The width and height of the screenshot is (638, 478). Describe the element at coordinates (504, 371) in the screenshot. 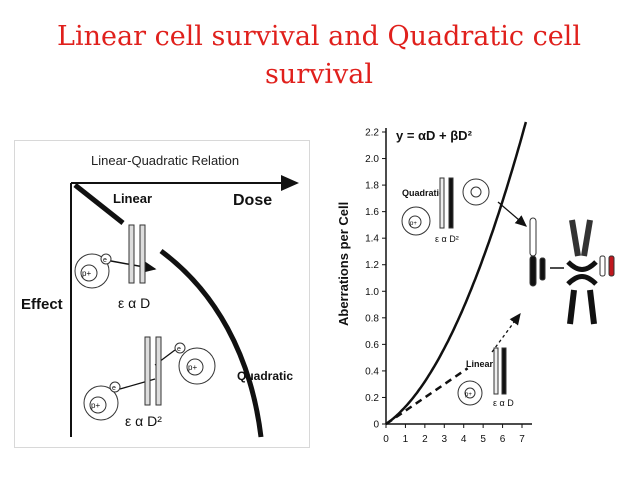

I see `lin-chromosome-b` at that location.